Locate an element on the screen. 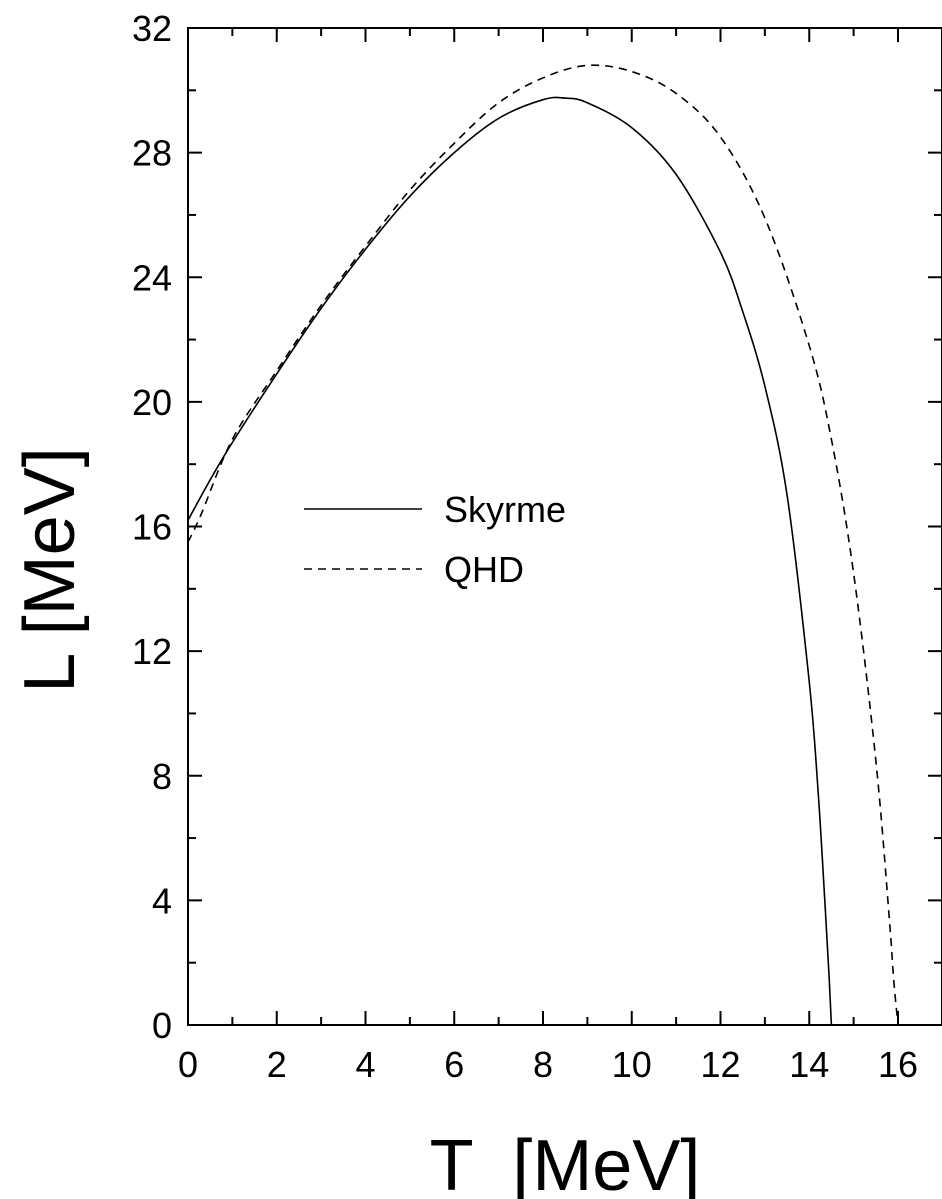 This screenshot has height=1199, width=942. legend-label-skyrme: Skyrme is located at coordinates (505, 509).